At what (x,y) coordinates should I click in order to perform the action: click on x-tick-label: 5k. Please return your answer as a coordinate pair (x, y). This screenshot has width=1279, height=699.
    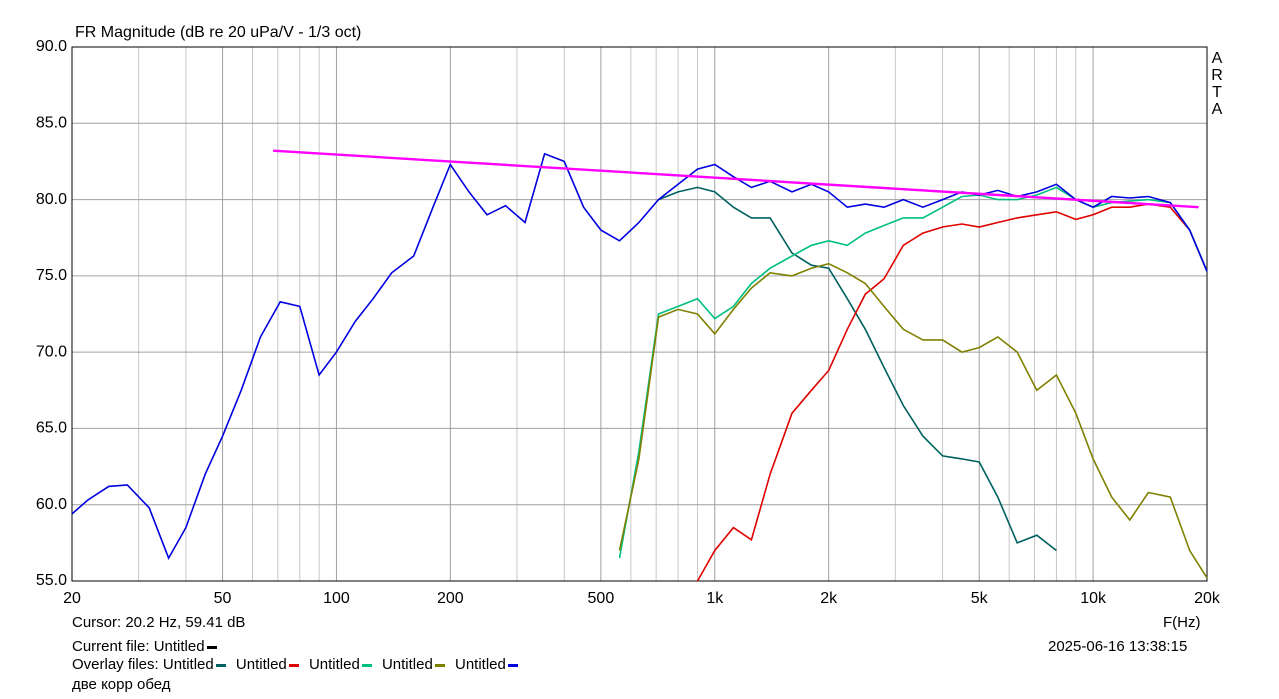
    Looking at the image, I should click on (980, 598).